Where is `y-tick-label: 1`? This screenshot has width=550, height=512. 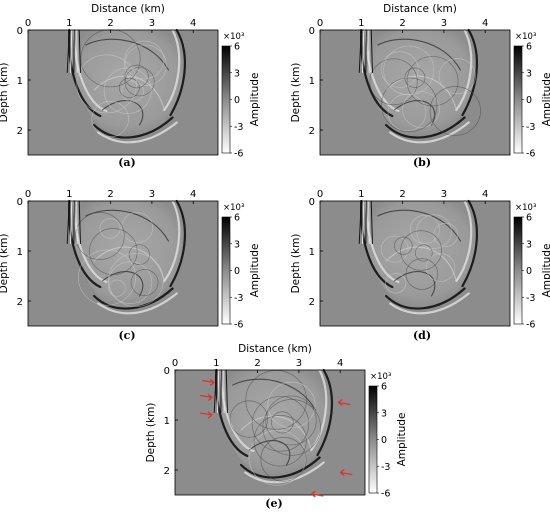 y-tick-label: 1 is located at coordinates (312, 81).